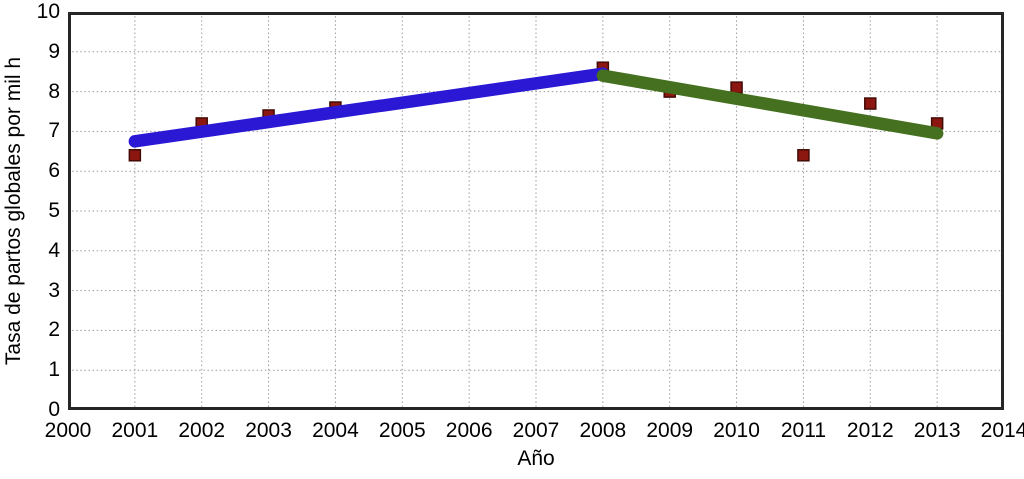 The image size is (1024, 479). Describe the element at coordinates (54, 290) in the screenshot. I see `y-tick-label: 3` at that location.